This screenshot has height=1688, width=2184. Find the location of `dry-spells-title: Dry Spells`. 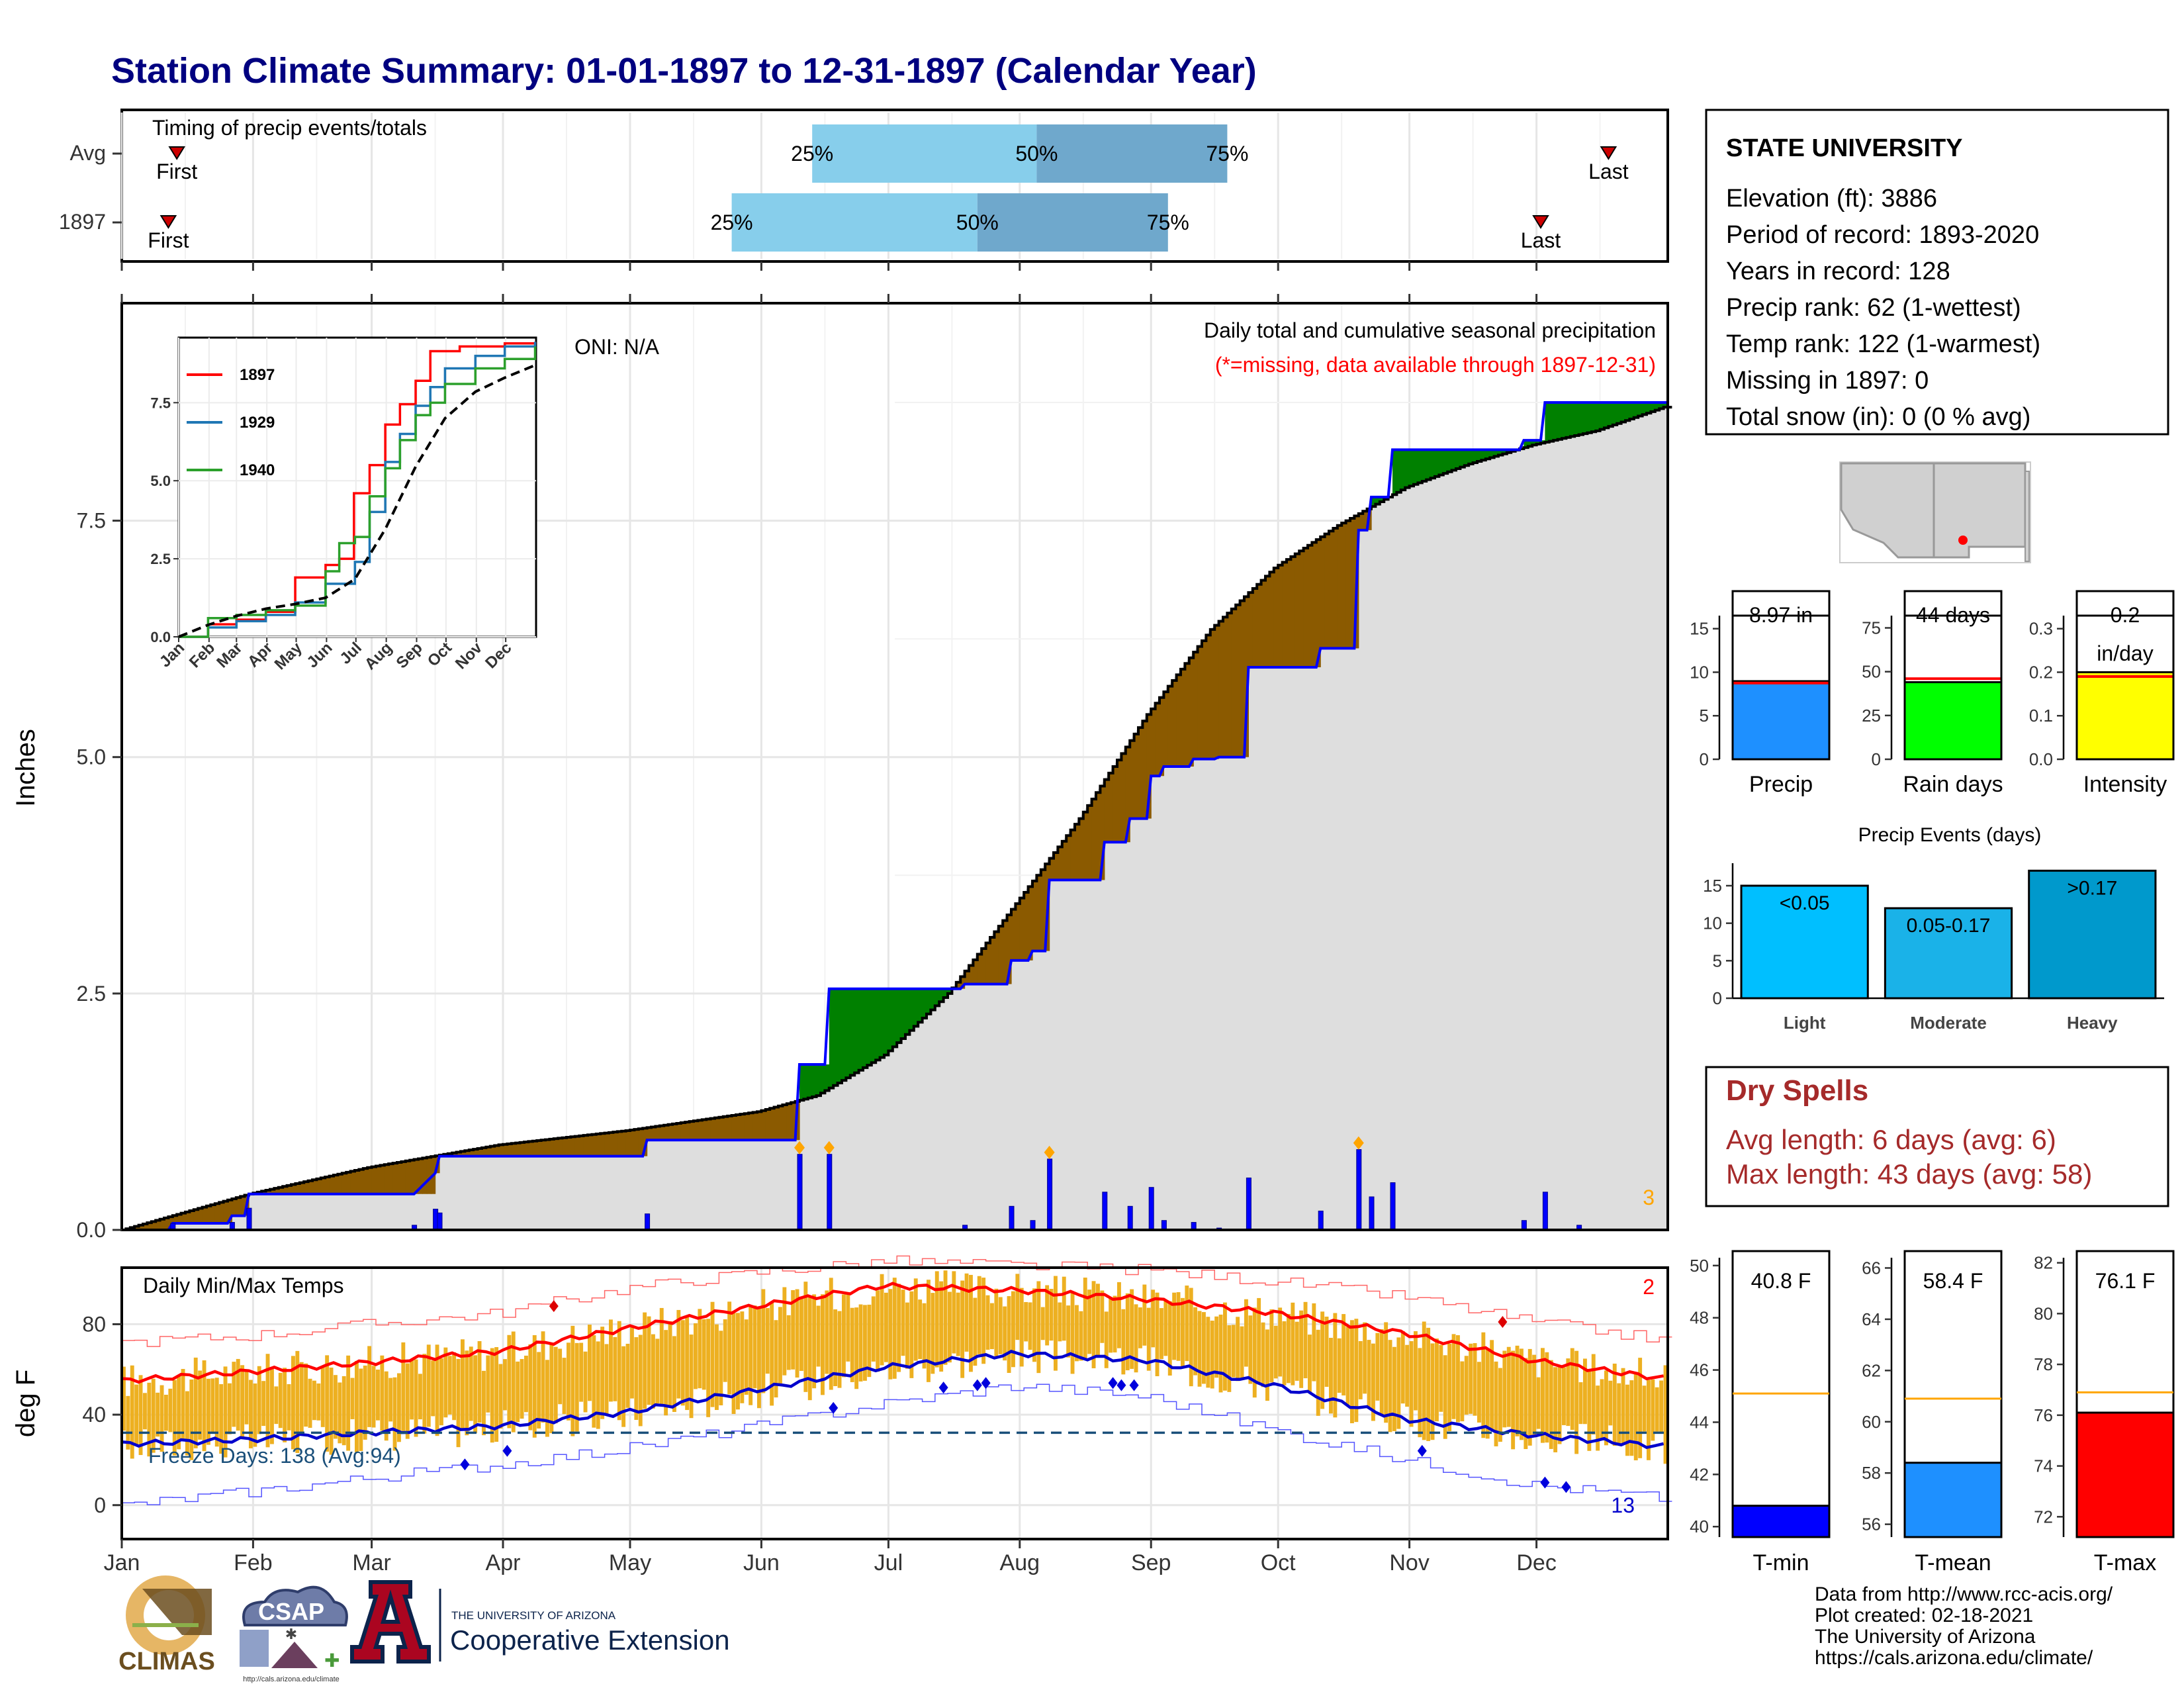

dry-spells-title: Dry Spells is located at coordinates (1797, 1090).